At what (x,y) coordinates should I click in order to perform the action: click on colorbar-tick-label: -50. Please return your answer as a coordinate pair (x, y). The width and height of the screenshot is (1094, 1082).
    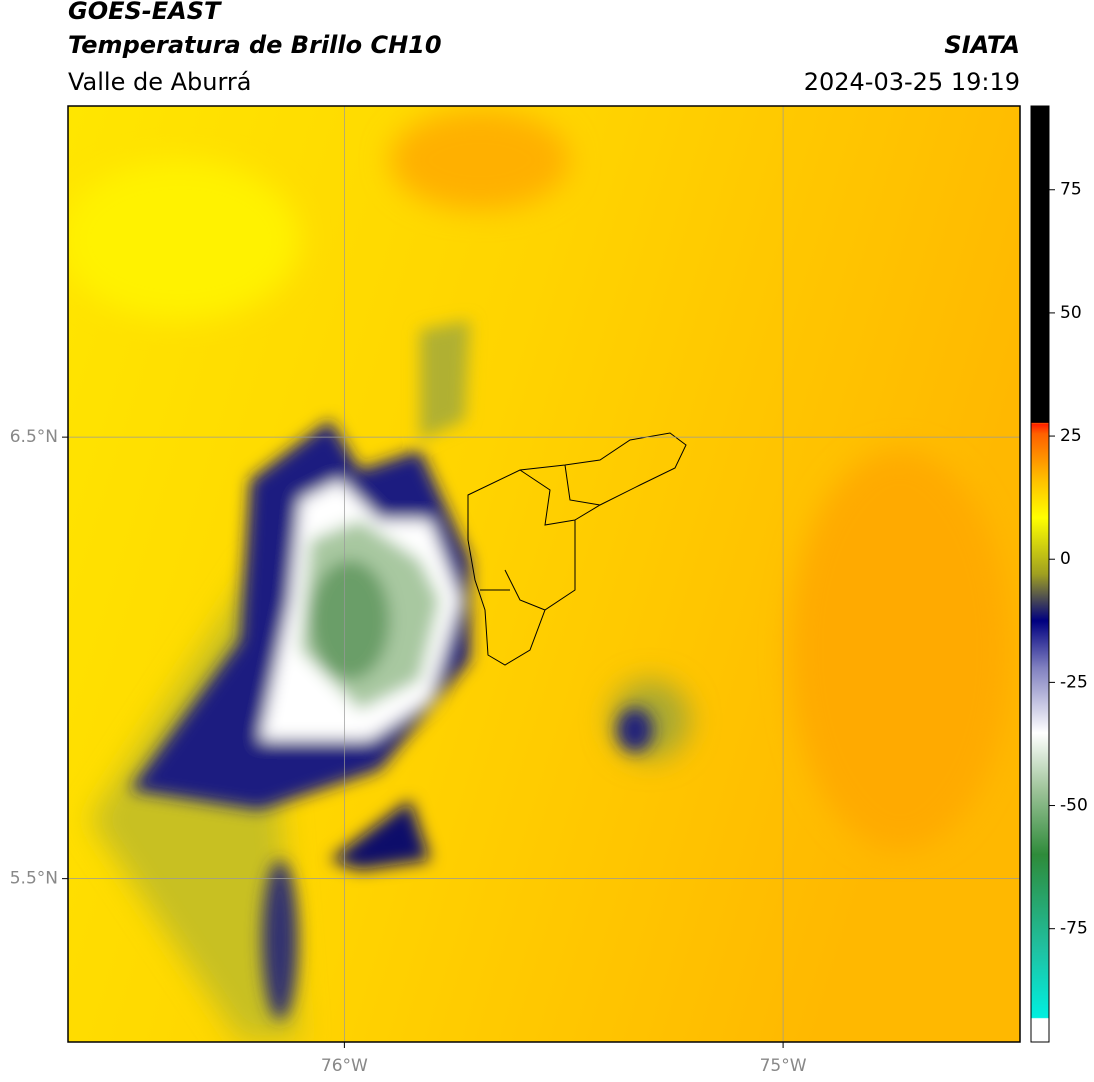
    Looking at the image, I should click on (1074, 806).